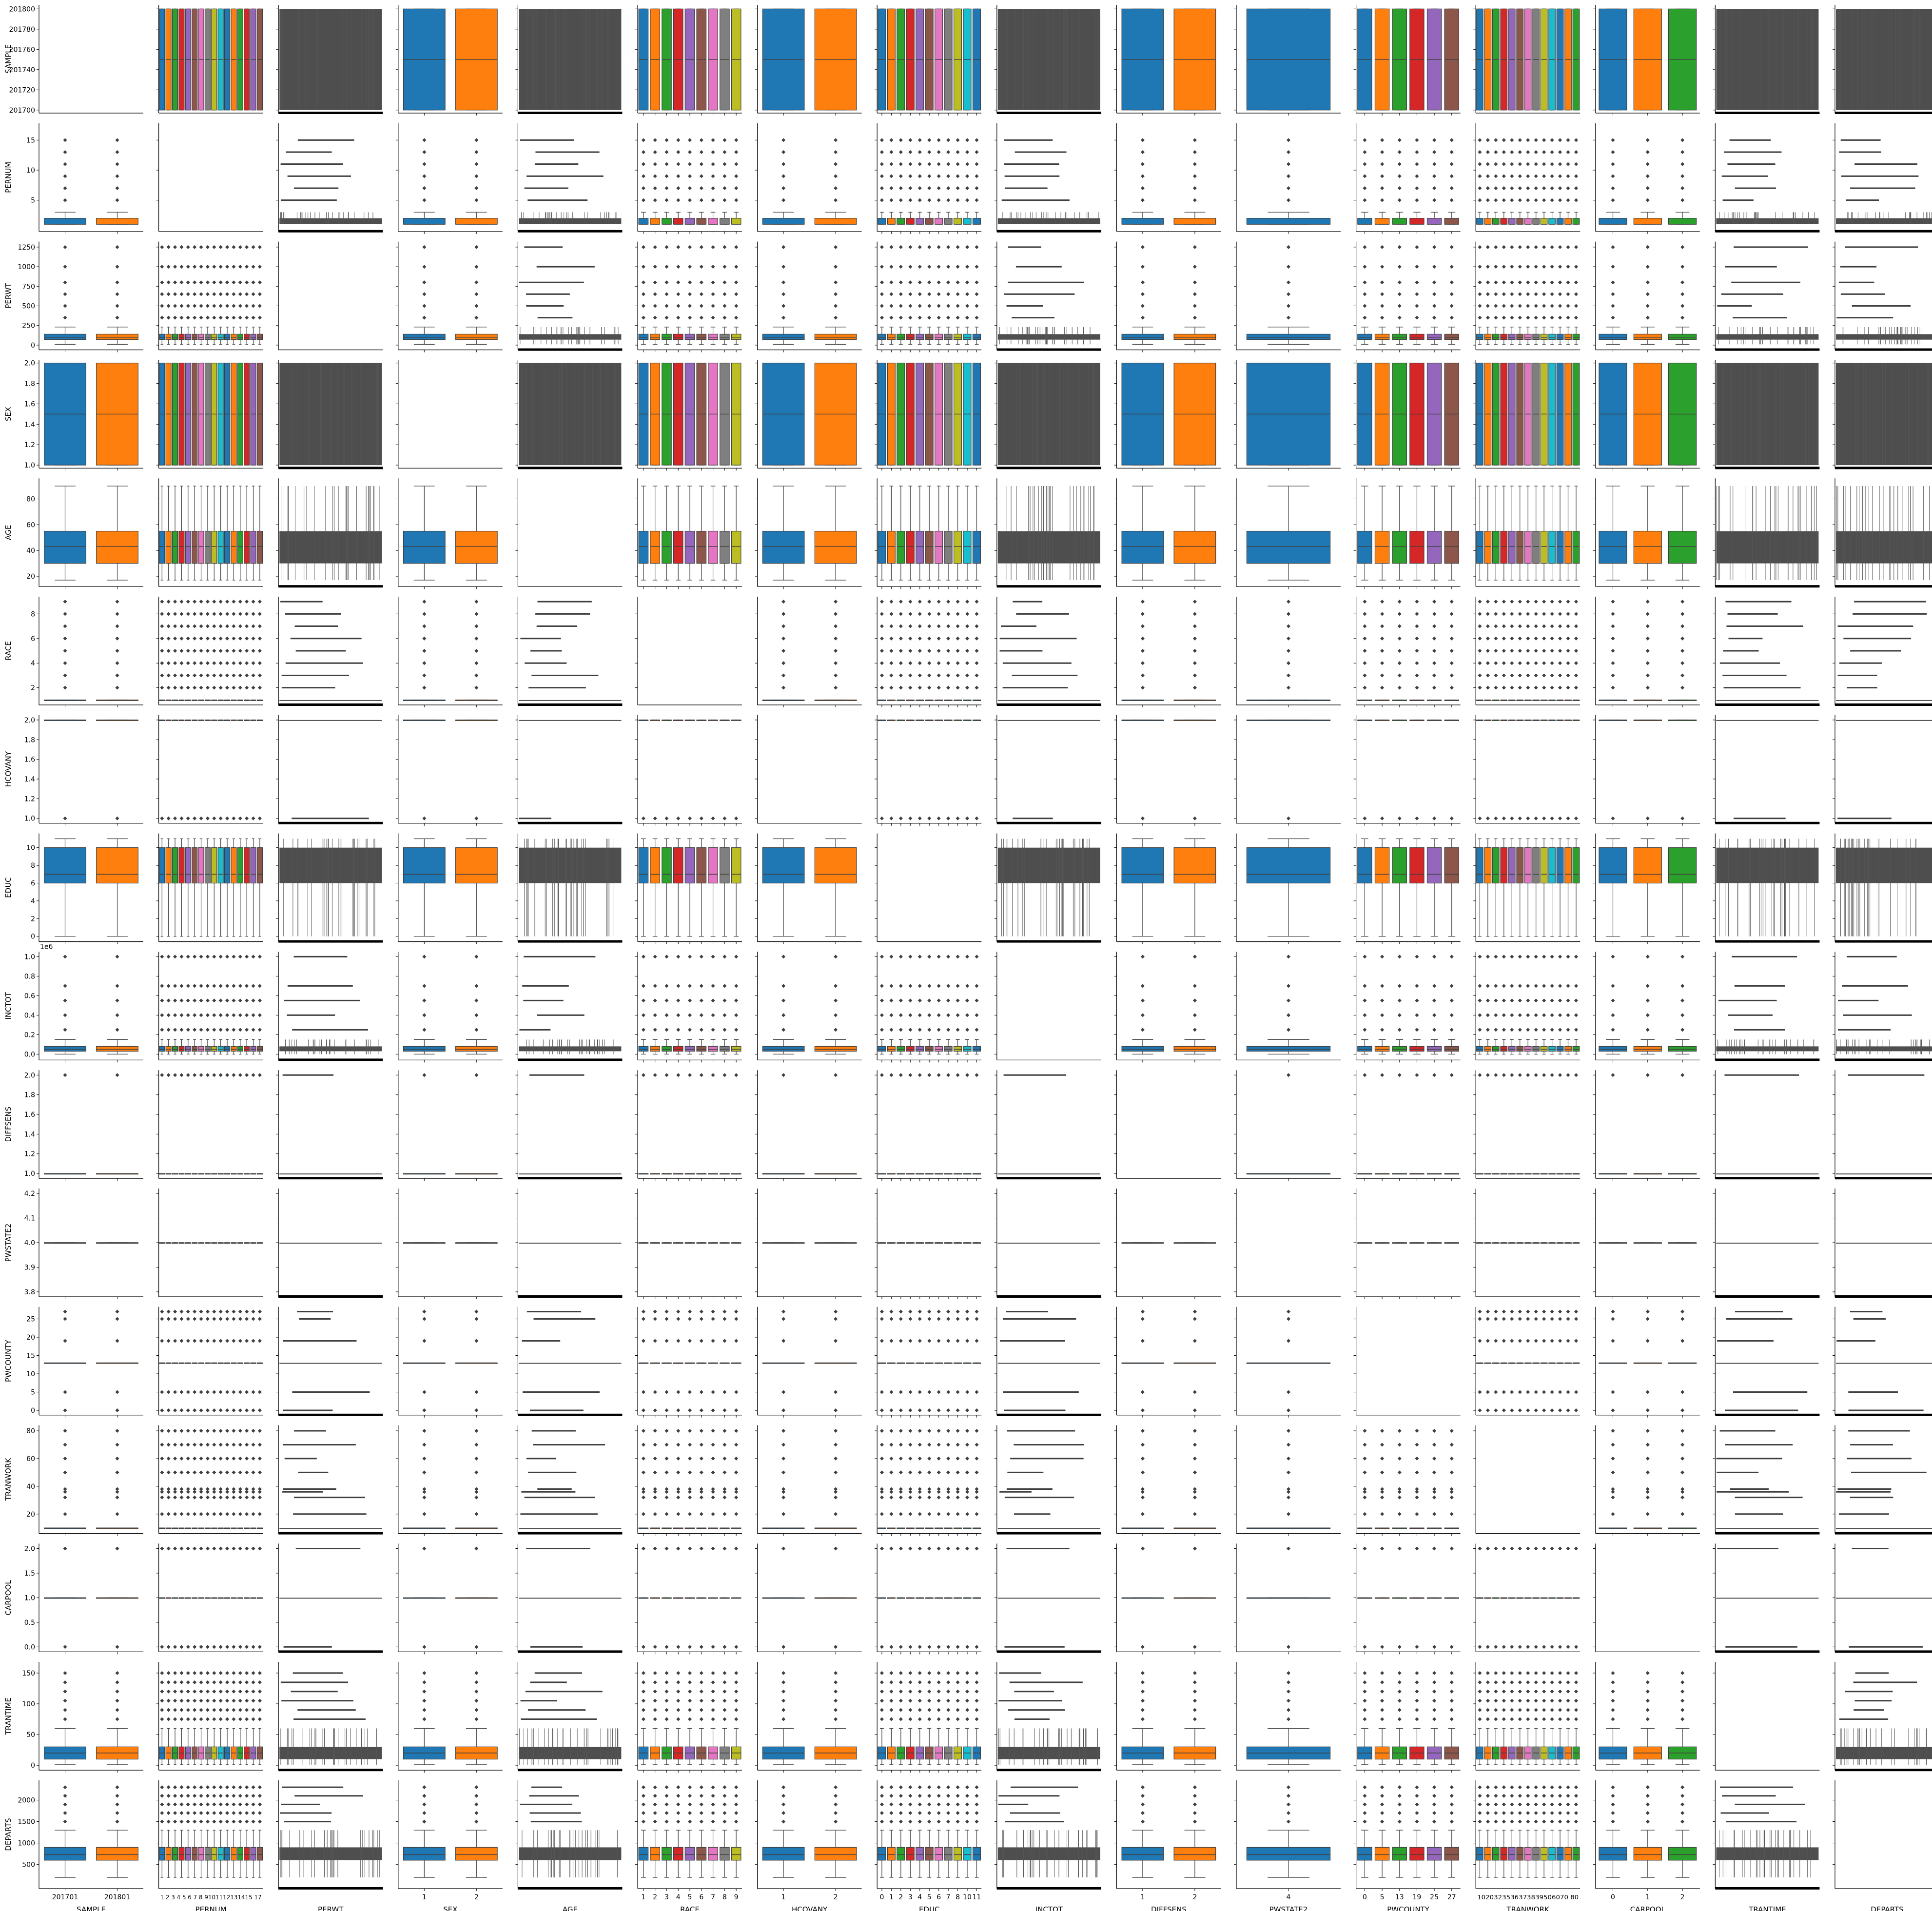 The height and width of the screenshot is (1911, 1932). I want to click on subplot-sample-vs-diffsens, so click(1167, 60).